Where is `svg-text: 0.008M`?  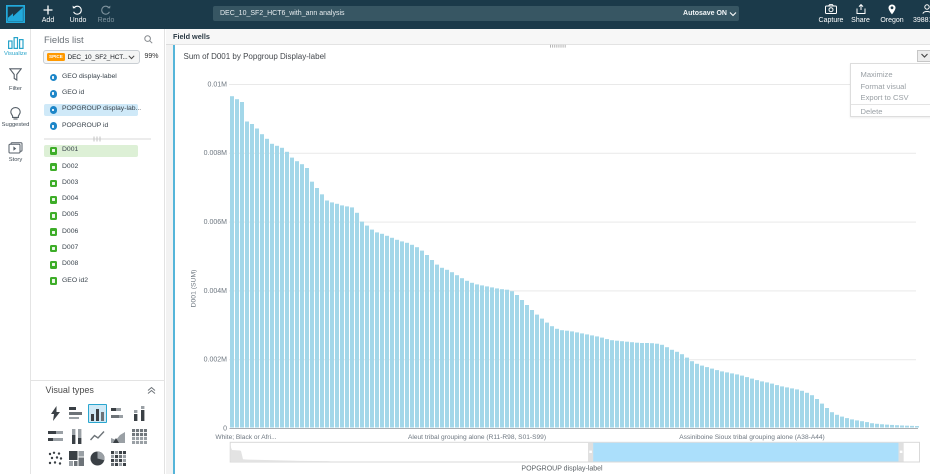 svg-text: 0.008M is located at coordinates (216, 153).